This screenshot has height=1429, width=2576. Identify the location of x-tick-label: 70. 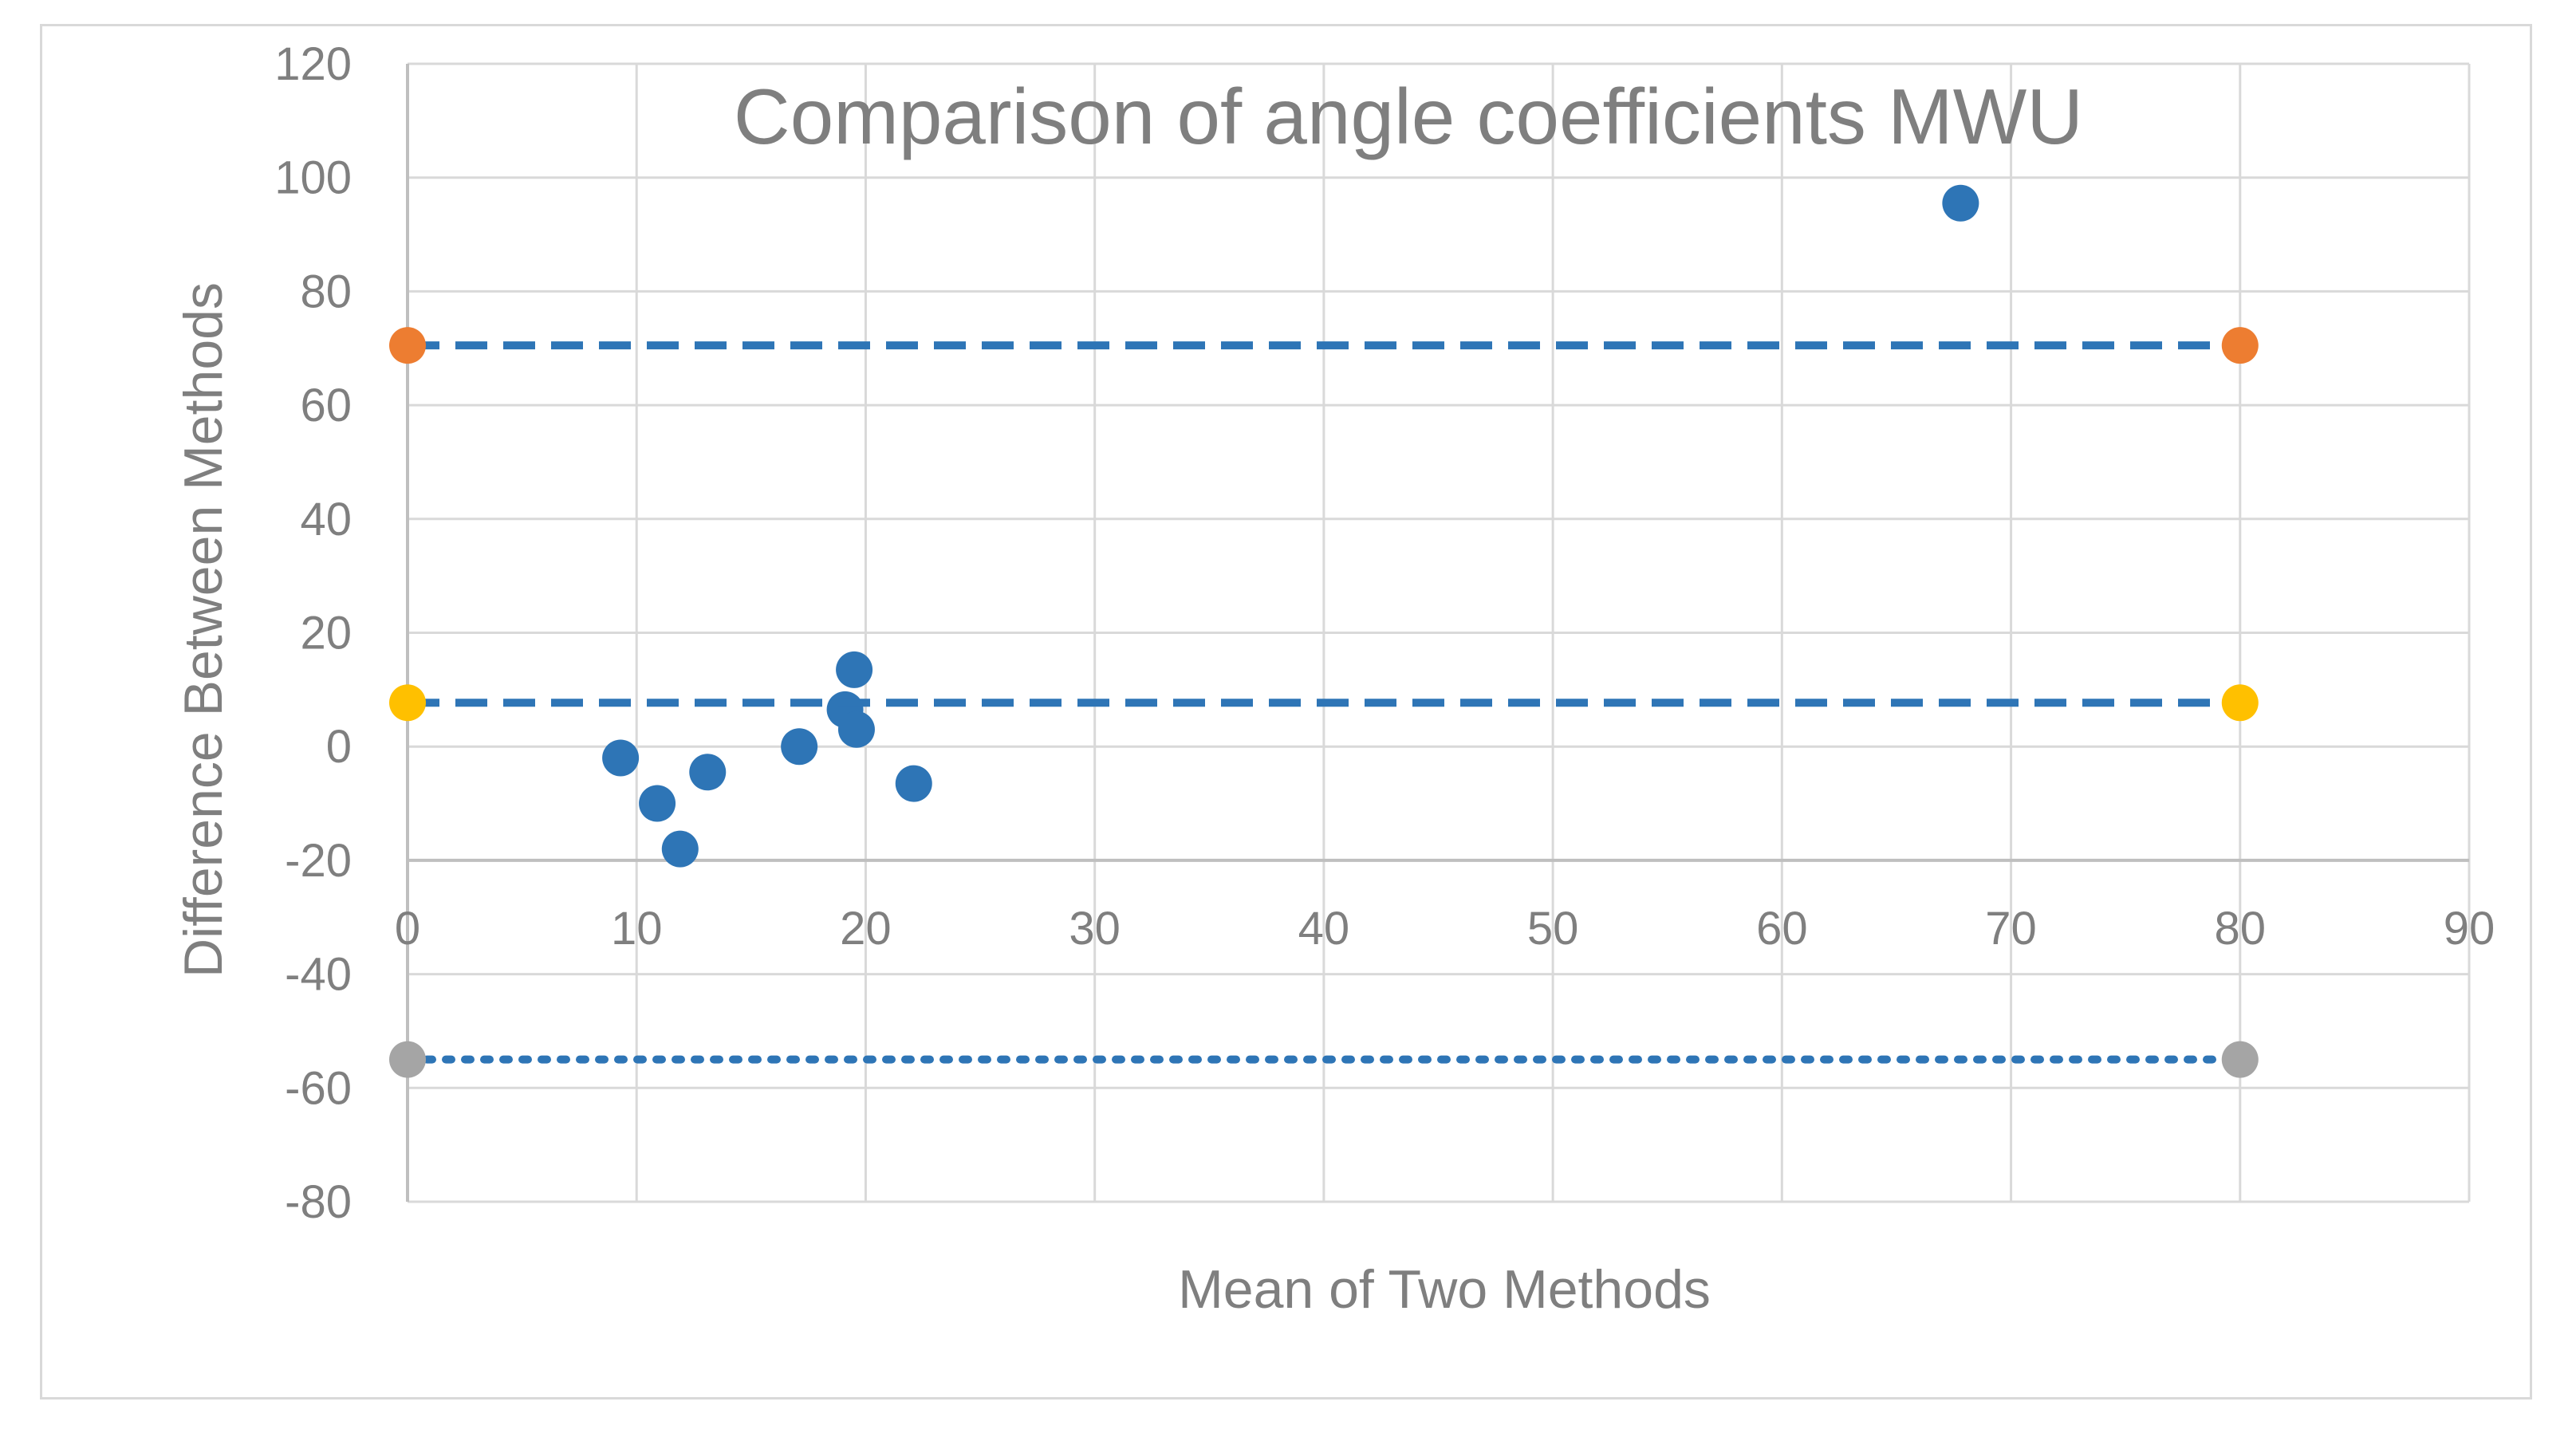
(2011, 929).